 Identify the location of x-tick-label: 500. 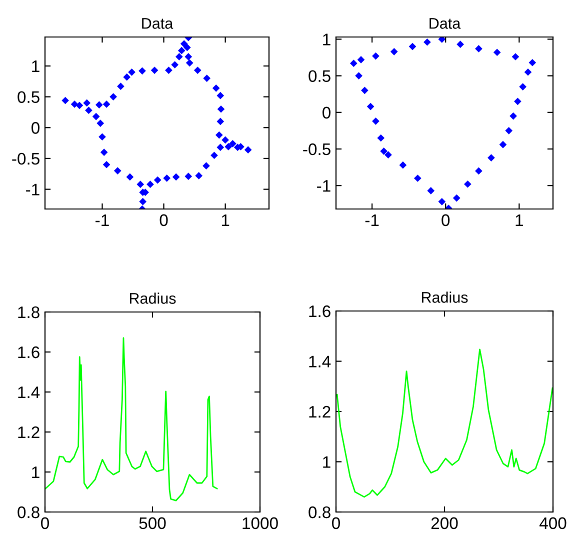
(152, 523).